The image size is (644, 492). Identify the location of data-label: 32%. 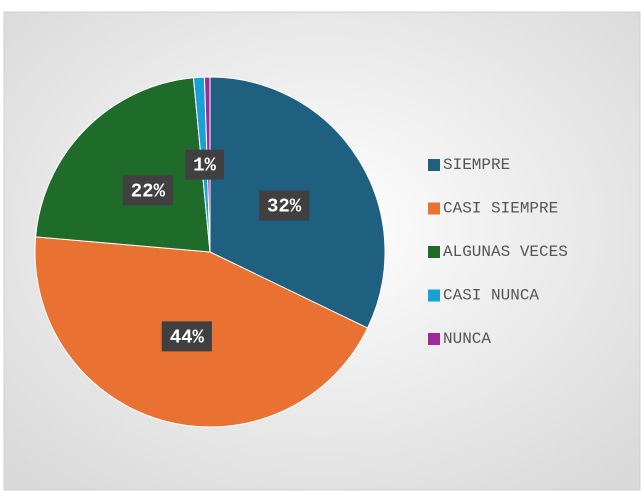
(284, 205).